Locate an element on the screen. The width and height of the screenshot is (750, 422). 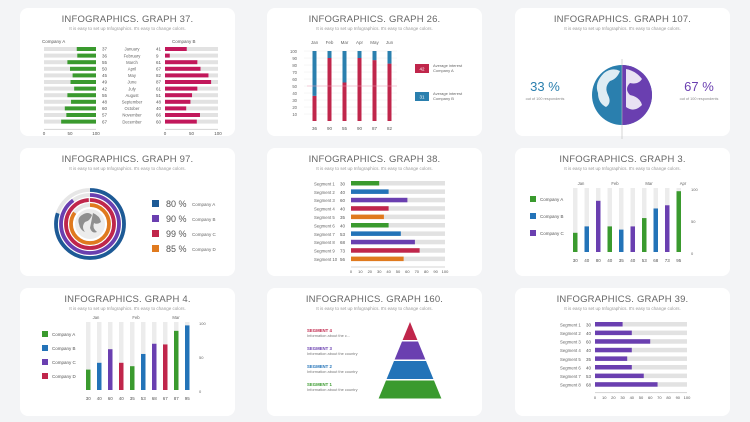
right-caption: out of 100 respondents is located at coordinates (699, 99).